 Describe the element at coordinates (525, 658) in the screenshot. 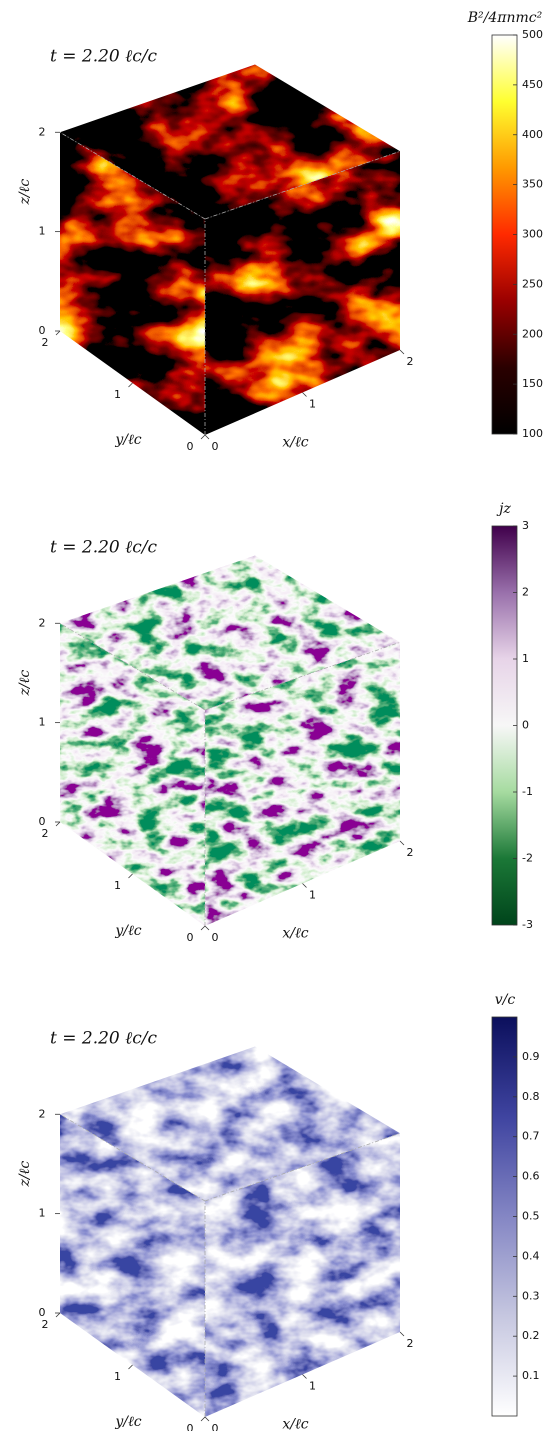

I see `colorbar-tick-label: 1` at that location.